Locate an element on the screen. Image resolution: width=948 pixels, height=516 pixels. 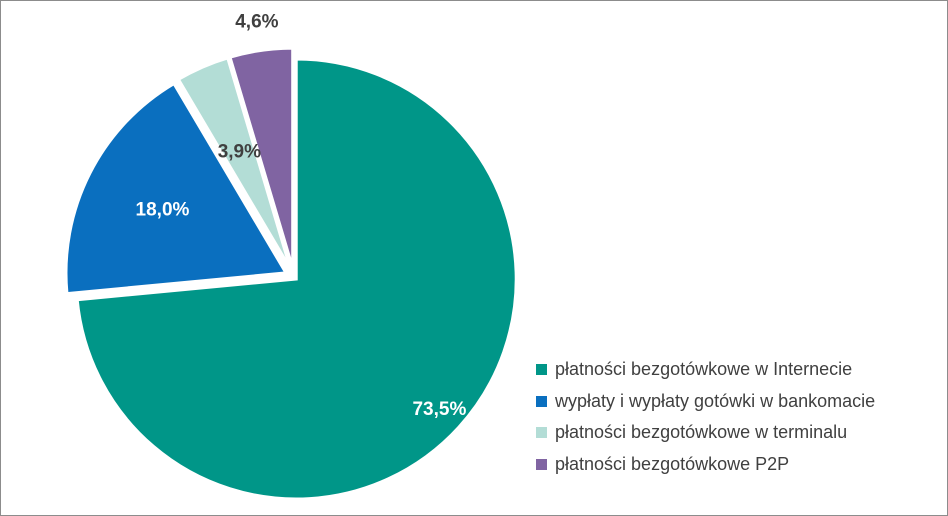
legend-label: płatności bezgotówkowe w terminalu is located at coordinates (701, 432).